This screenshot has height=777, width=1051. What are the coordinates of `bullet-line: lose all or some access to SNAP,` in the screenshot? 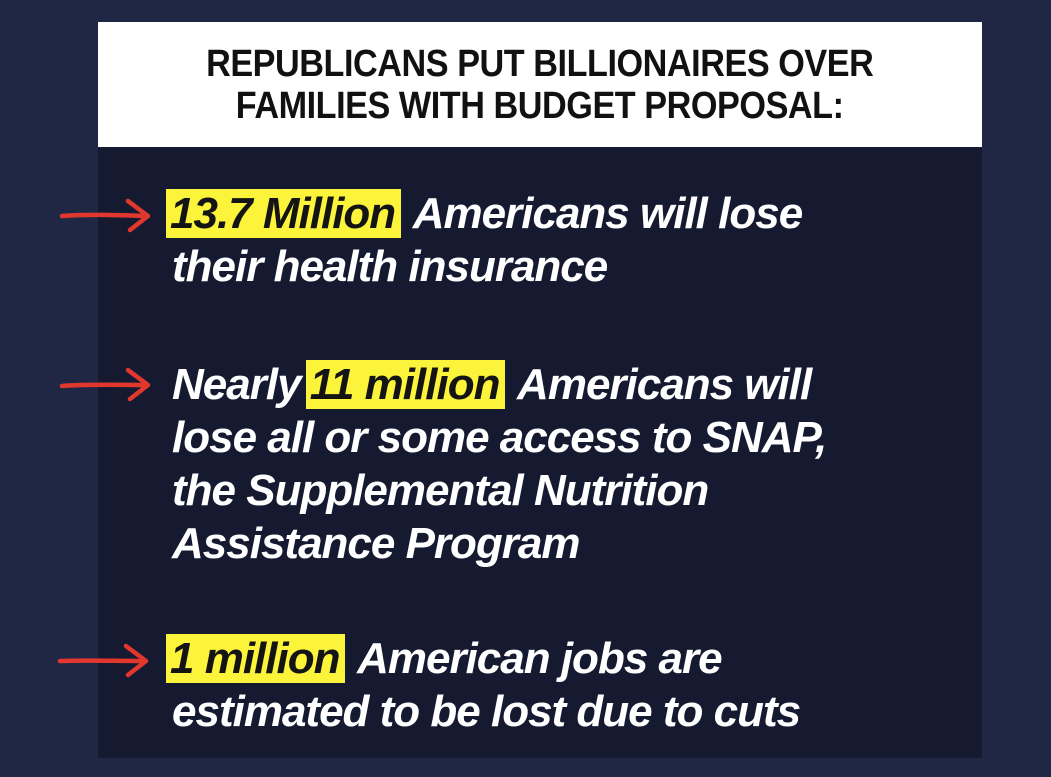 It's located at (499, 437).